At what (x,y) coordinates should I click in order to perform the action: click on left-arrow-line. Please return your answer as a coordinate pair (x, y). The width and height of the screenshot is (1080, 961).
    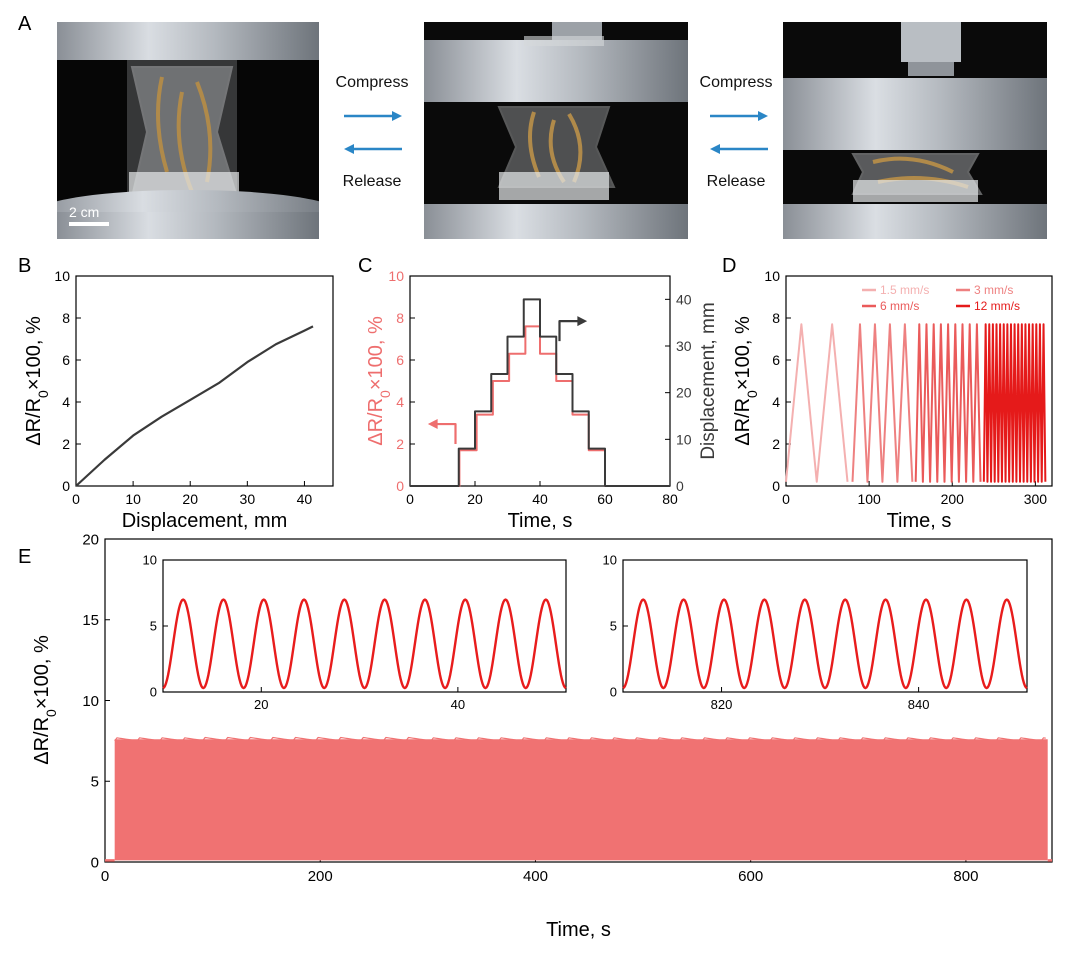
    Looking at the image, I should click on (444, 433).